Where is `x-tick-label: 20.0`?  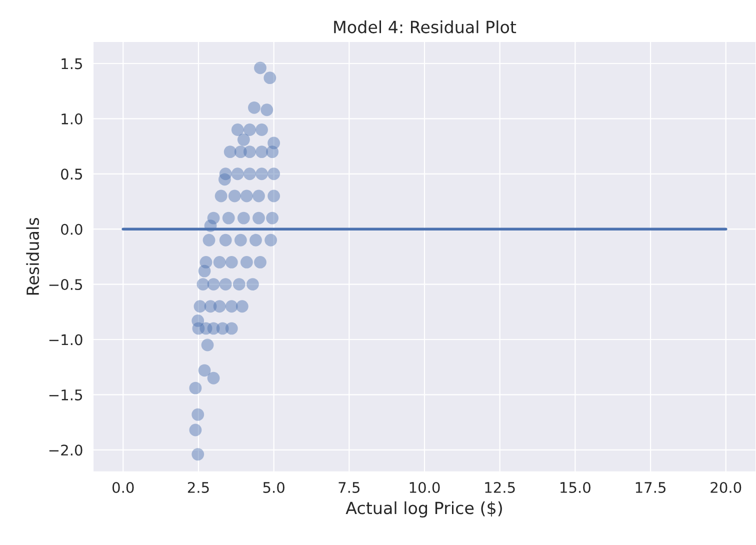 x-tick-label: 20.0 is located at coordinates (726, 487).